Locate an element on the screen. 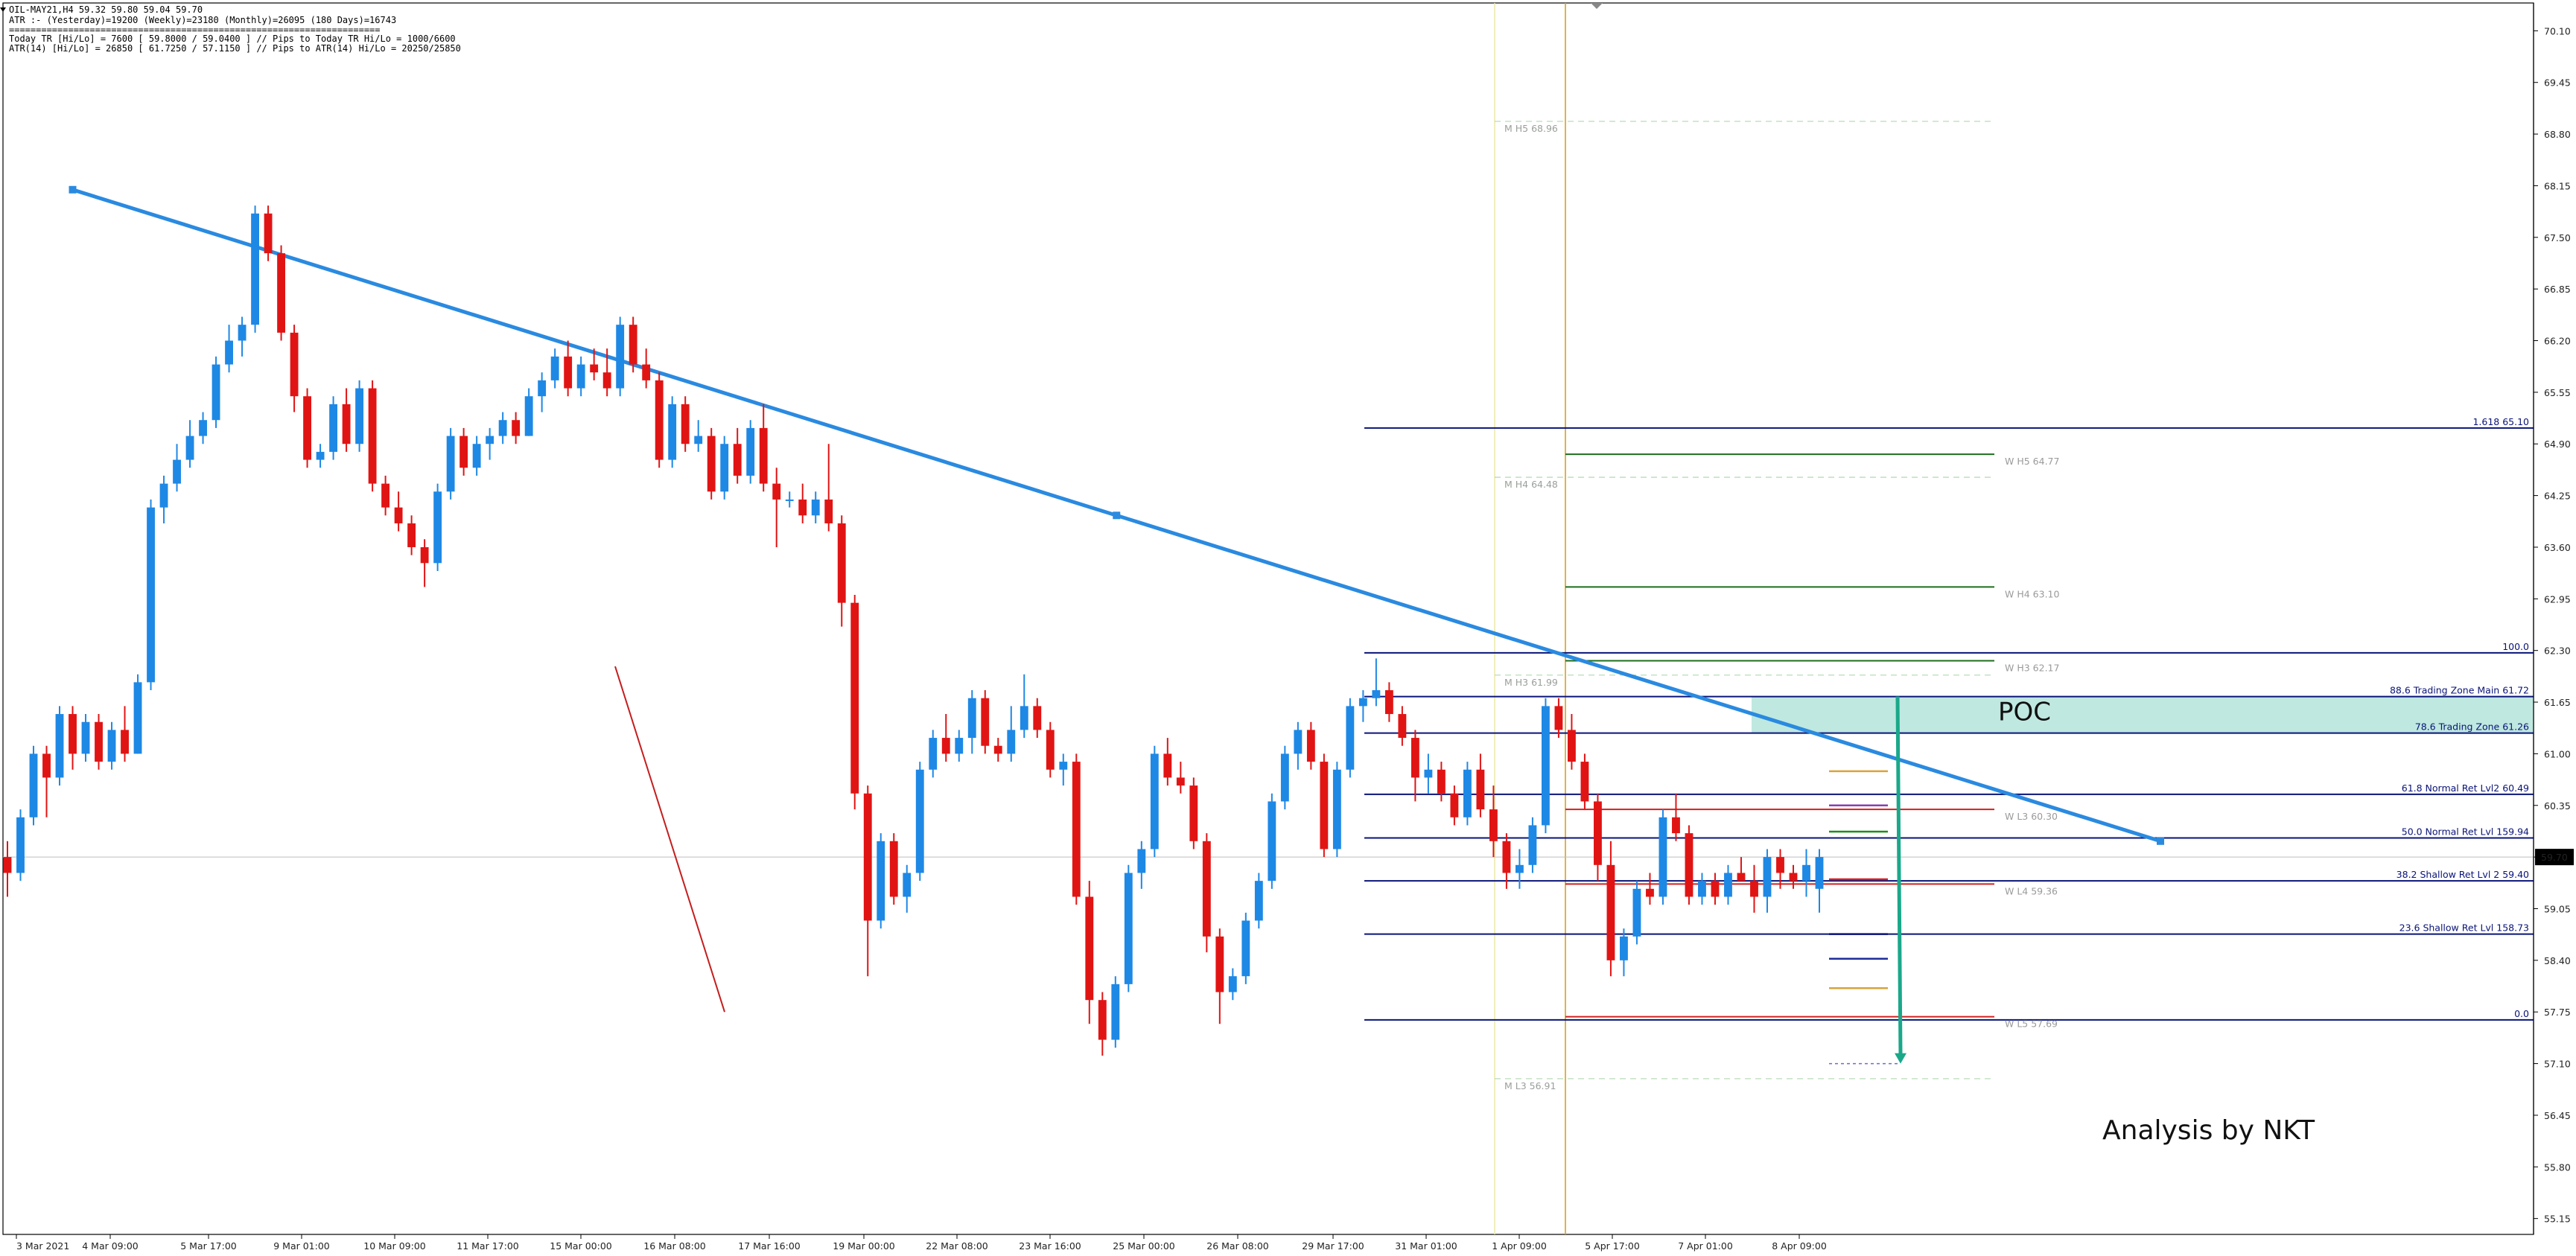 This screenshot has width=2576, height=1256. header-collapse-icon is located at coordinates (3, 9).